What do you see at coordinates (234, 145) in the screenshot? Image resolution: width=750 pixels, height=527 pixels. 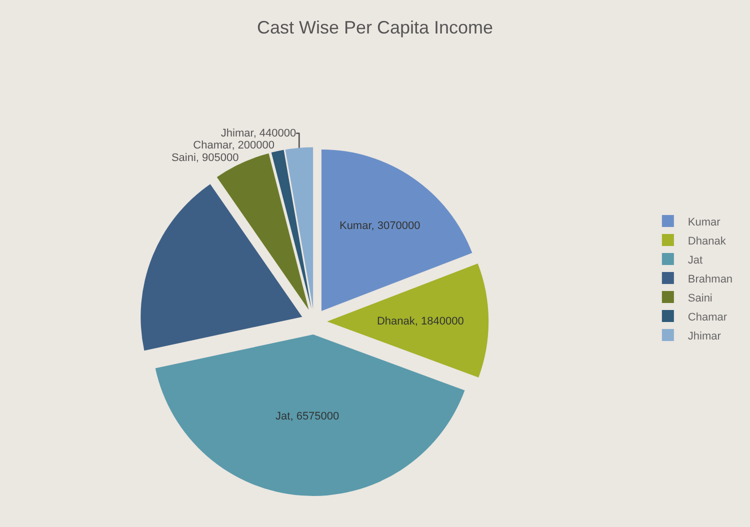 I see `data-label: Chamar, 200000` at bounding box center [234, 145].